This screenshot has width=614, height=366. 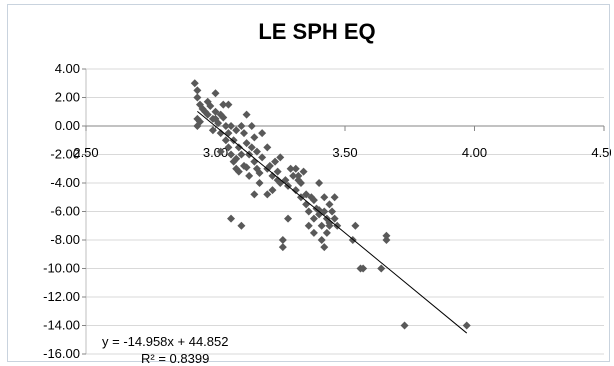 I want to click on x-tick-label: 3.00, so click(x=215, y=152).